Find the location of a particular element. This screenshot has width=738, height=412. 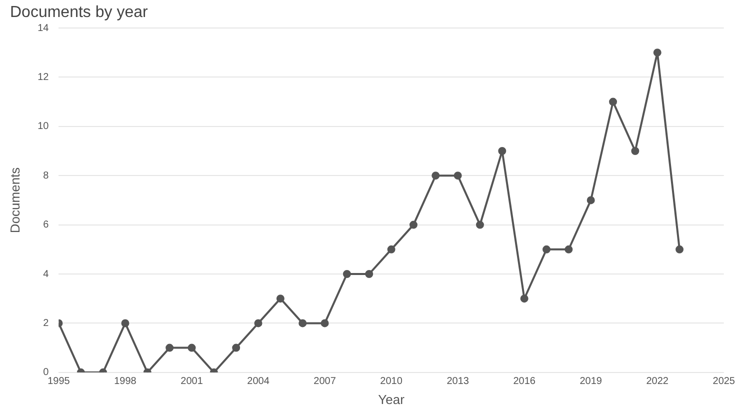

x-tick-label: 1998 is located at coordinates (125, 382).